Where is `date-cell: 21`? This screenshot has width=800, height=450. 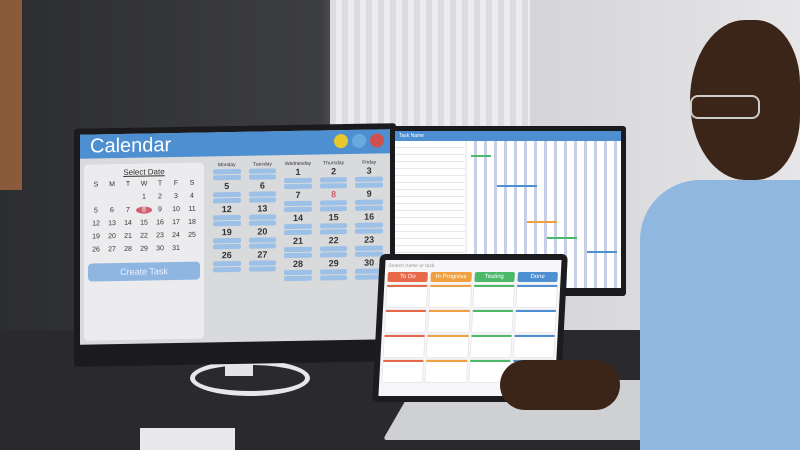 date-cell: 21 is located at coordinates (128, 236).